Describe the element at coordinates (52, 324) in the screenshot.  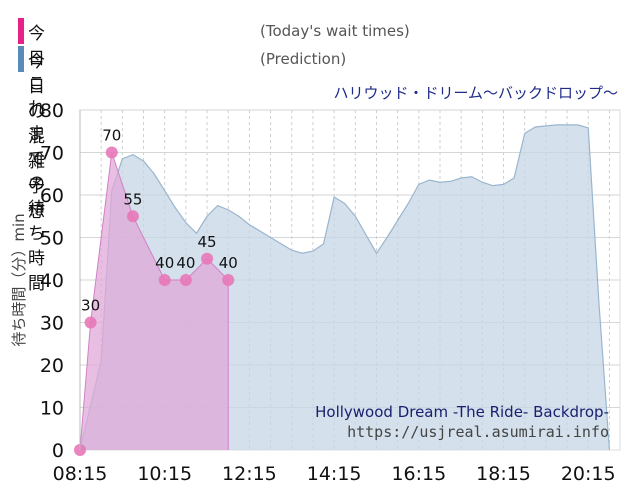
I see `y-tick-label: 30` at that location.